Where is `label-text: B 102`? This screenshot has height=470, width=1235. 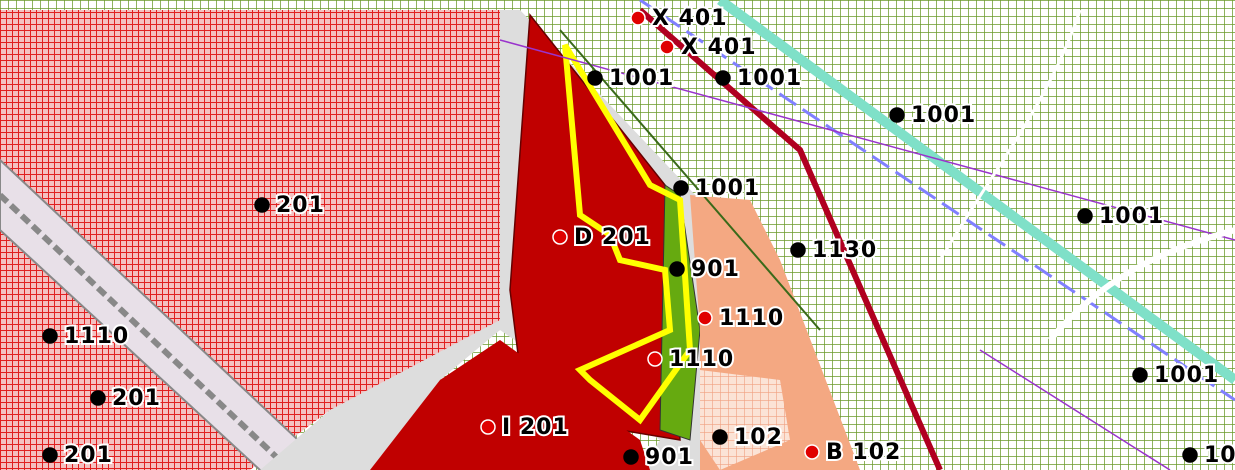 label-text: B 102 is located at coordinates (863, 452).